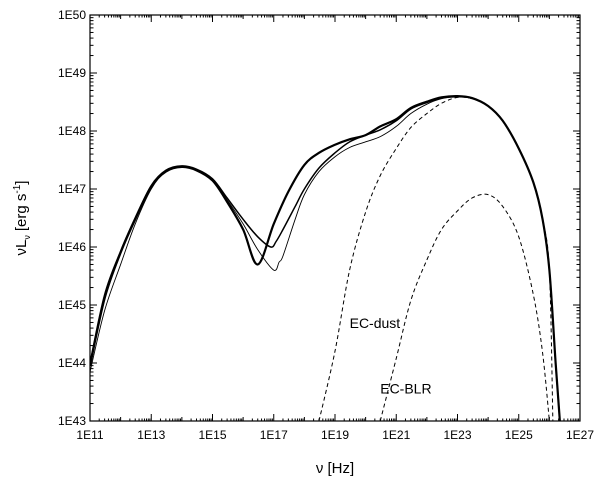  What do you see at coordinates (72, 73) in the screenshot?
I see `y-tick-label: 1E49` at bounding box center [72, 73].